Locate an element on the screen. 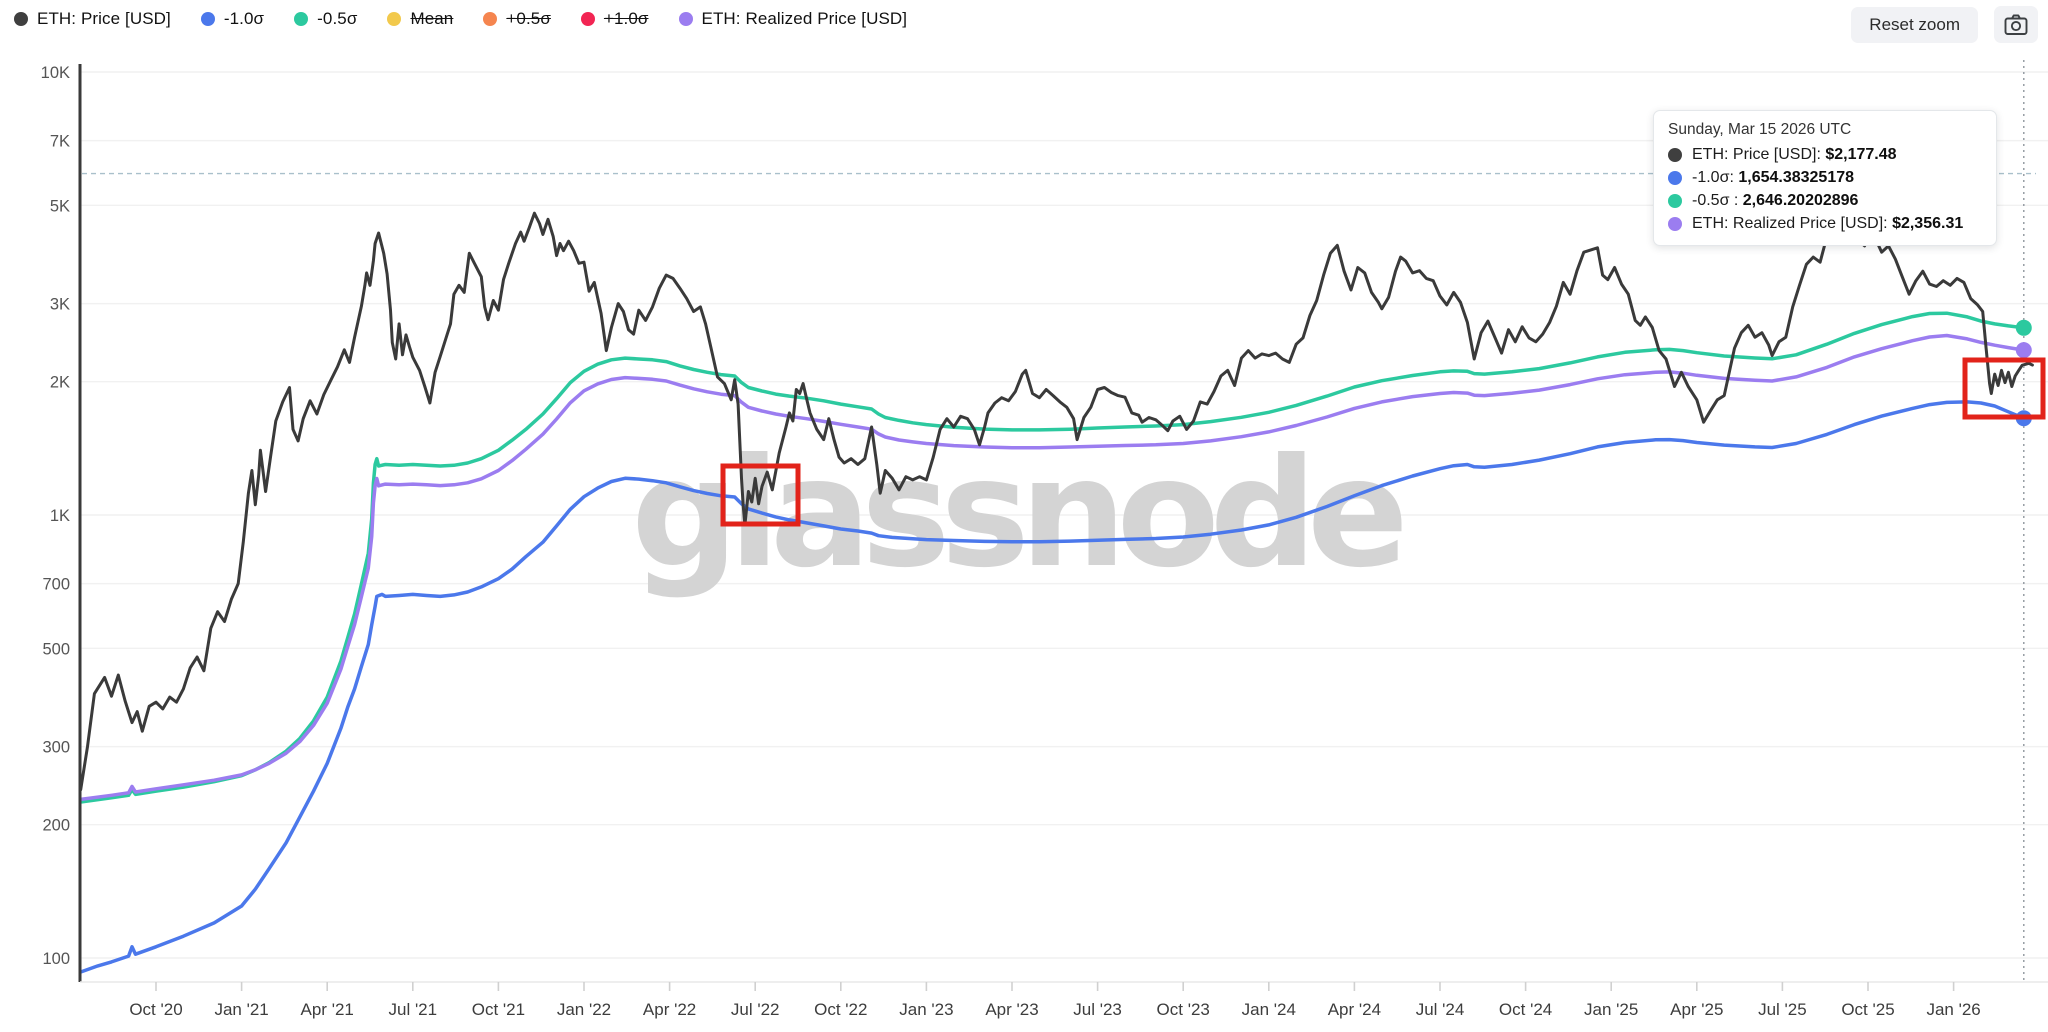 The height and width of the screenshot is (1032, 2048). y-axis-label: 3K is located at coordinates (60, 305).